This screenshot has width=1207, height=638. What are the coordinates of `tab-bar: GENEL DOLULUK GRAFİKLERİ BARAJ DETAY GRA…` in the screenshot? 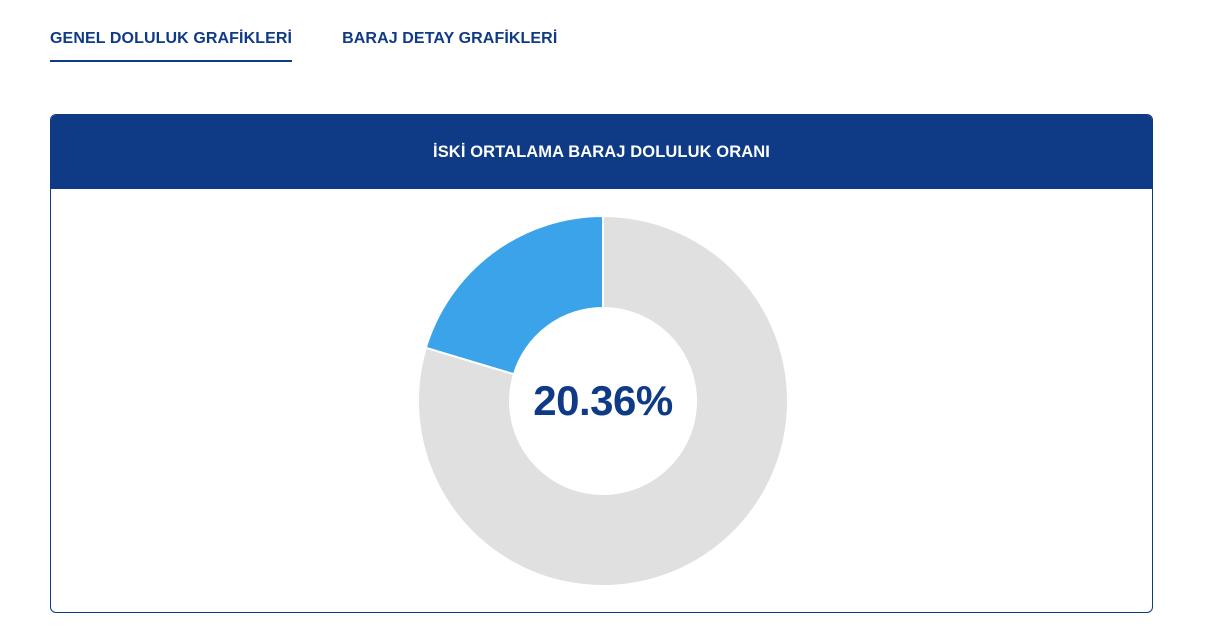 It's located at (303, 46).